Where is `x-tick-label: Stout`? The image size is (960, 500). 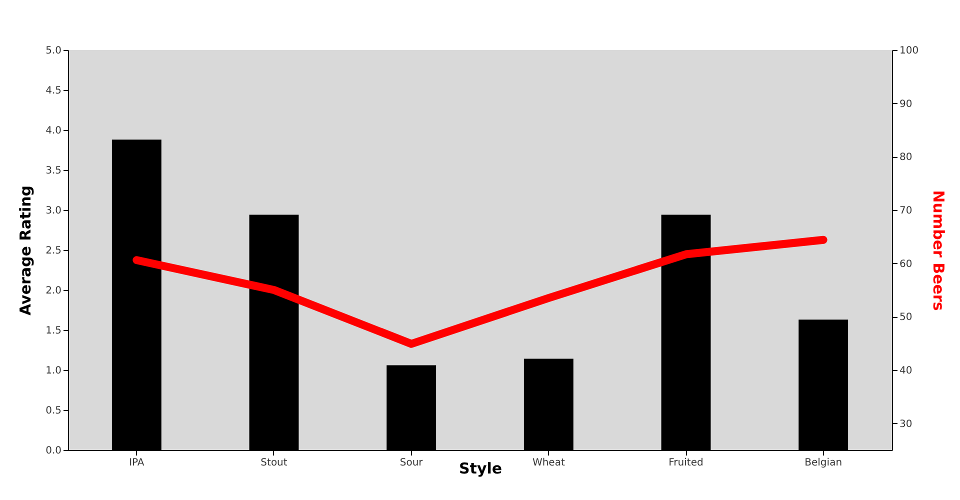
x-tick-label: Stout is located at coordinates (274, 463).